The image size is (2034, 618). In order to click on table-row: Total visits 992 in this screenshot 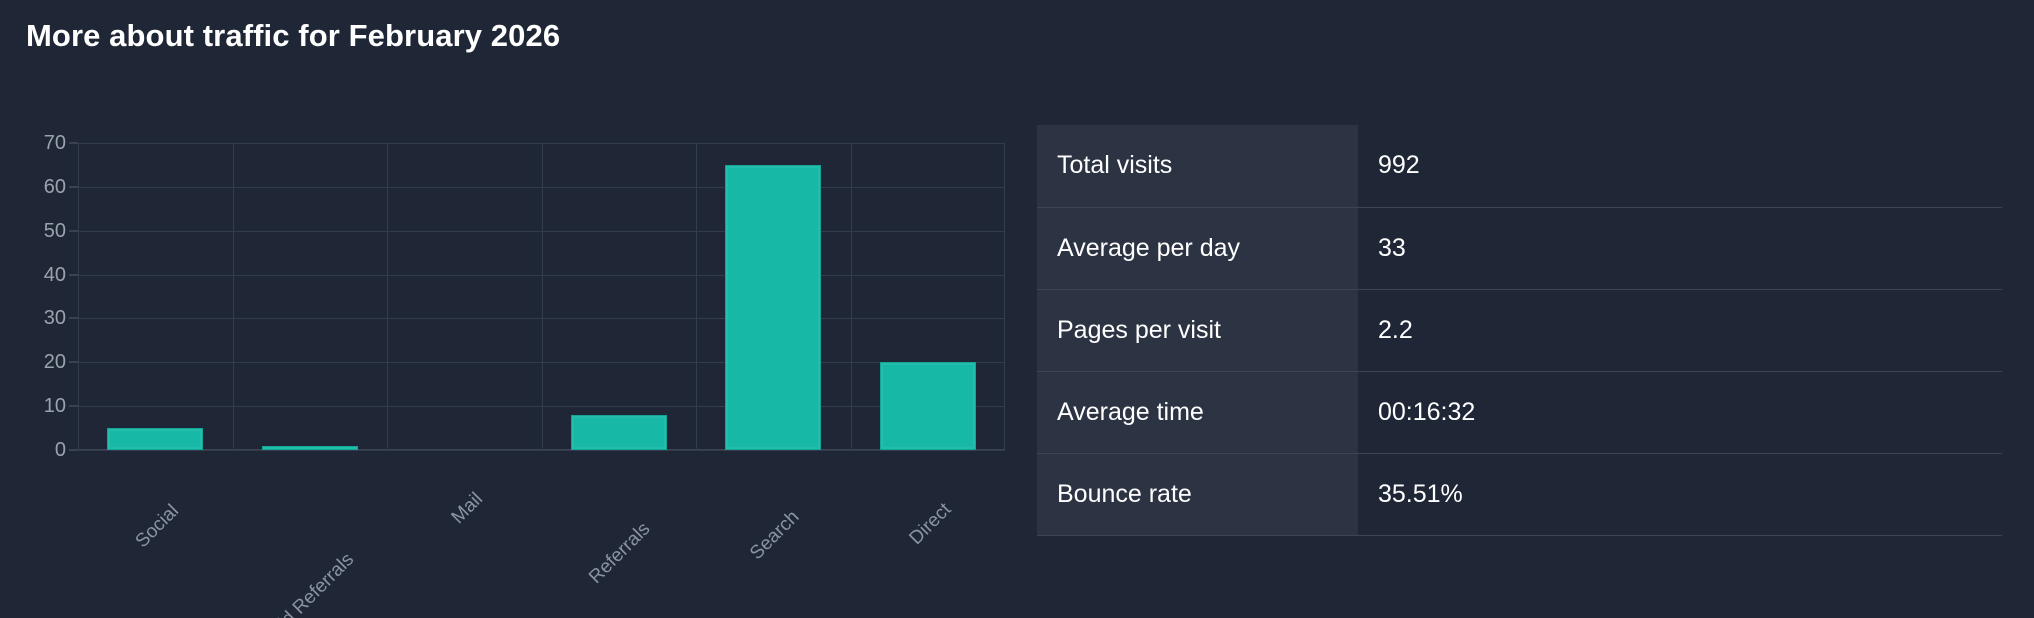, I will do `click(1519, 166)`.